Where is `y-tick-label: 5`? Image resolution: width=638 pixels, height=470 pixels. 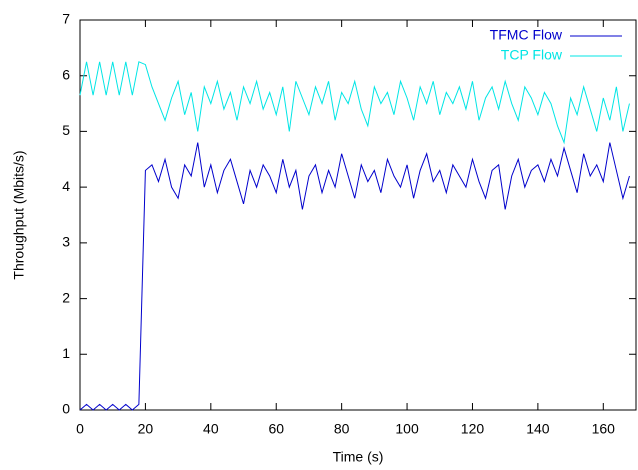
y-tick-label: 5 is located at coordinates (66, 130).